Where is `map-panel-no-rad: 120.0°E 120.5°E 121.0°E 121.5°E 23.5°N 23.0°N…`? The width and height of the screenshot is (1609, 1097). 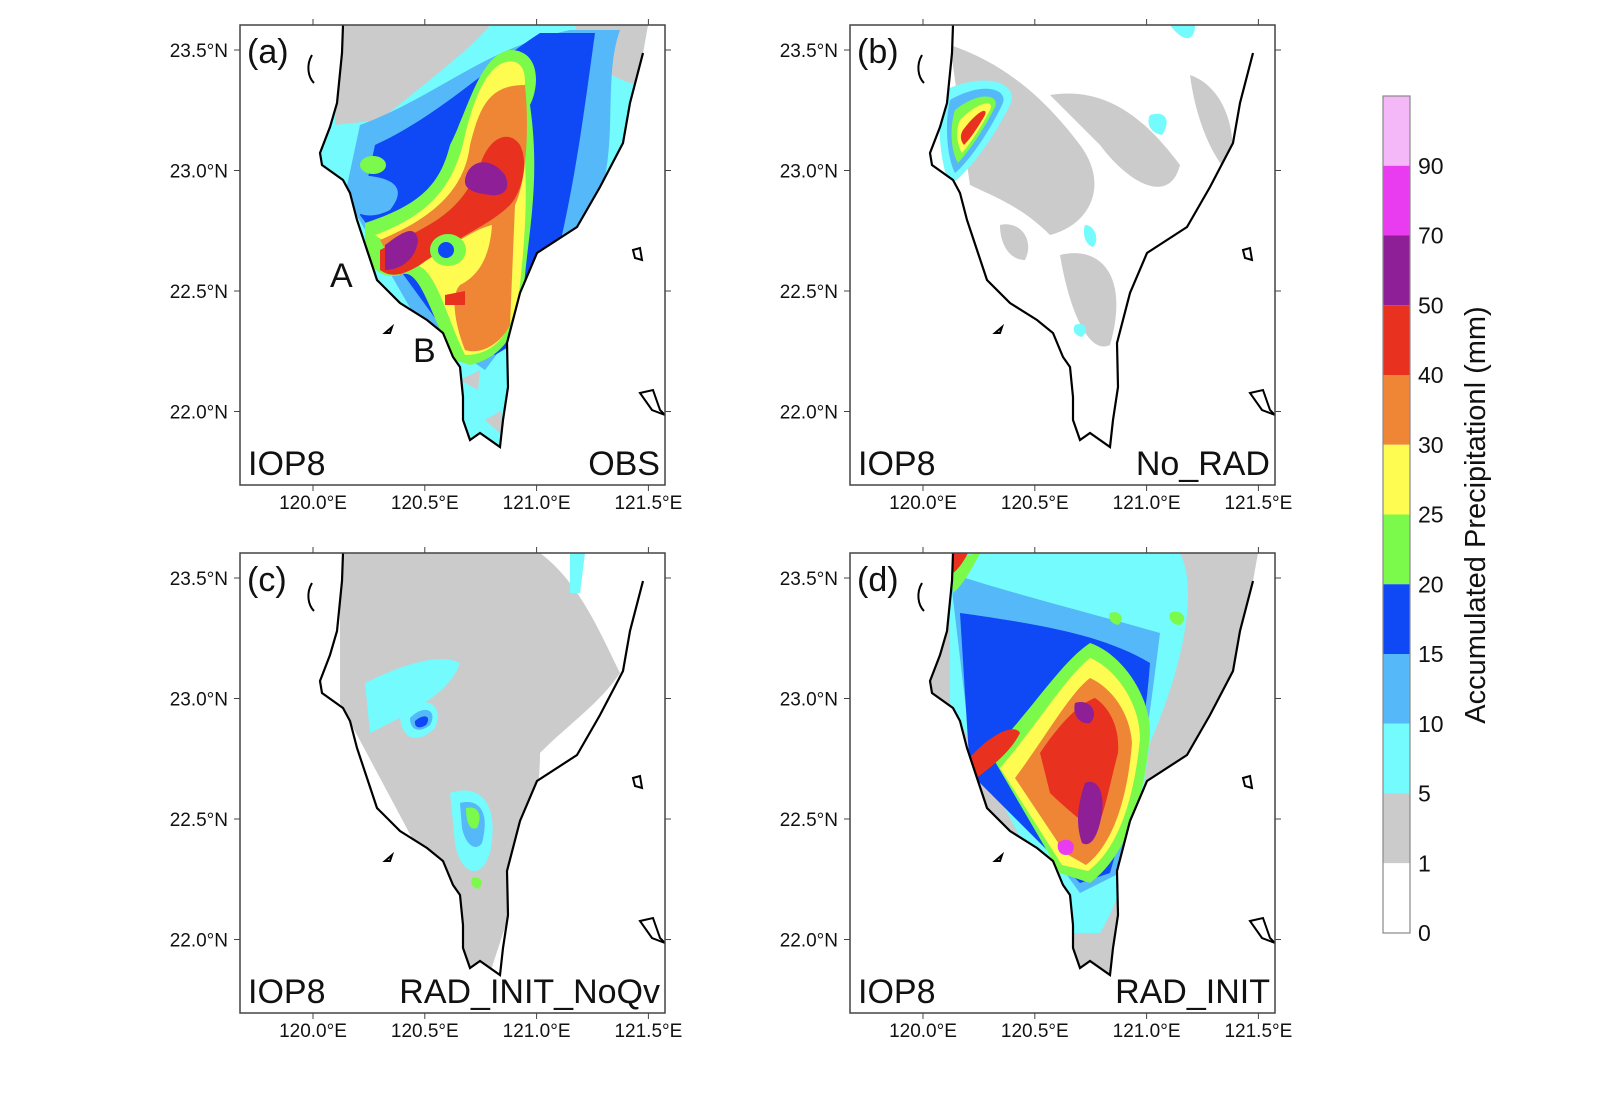
map-panel-no-rad: 120.0°E 120.5°E 121.0°E 121.5°E 23.5°N 23.0°N… is located at coordinates (1036, 266).